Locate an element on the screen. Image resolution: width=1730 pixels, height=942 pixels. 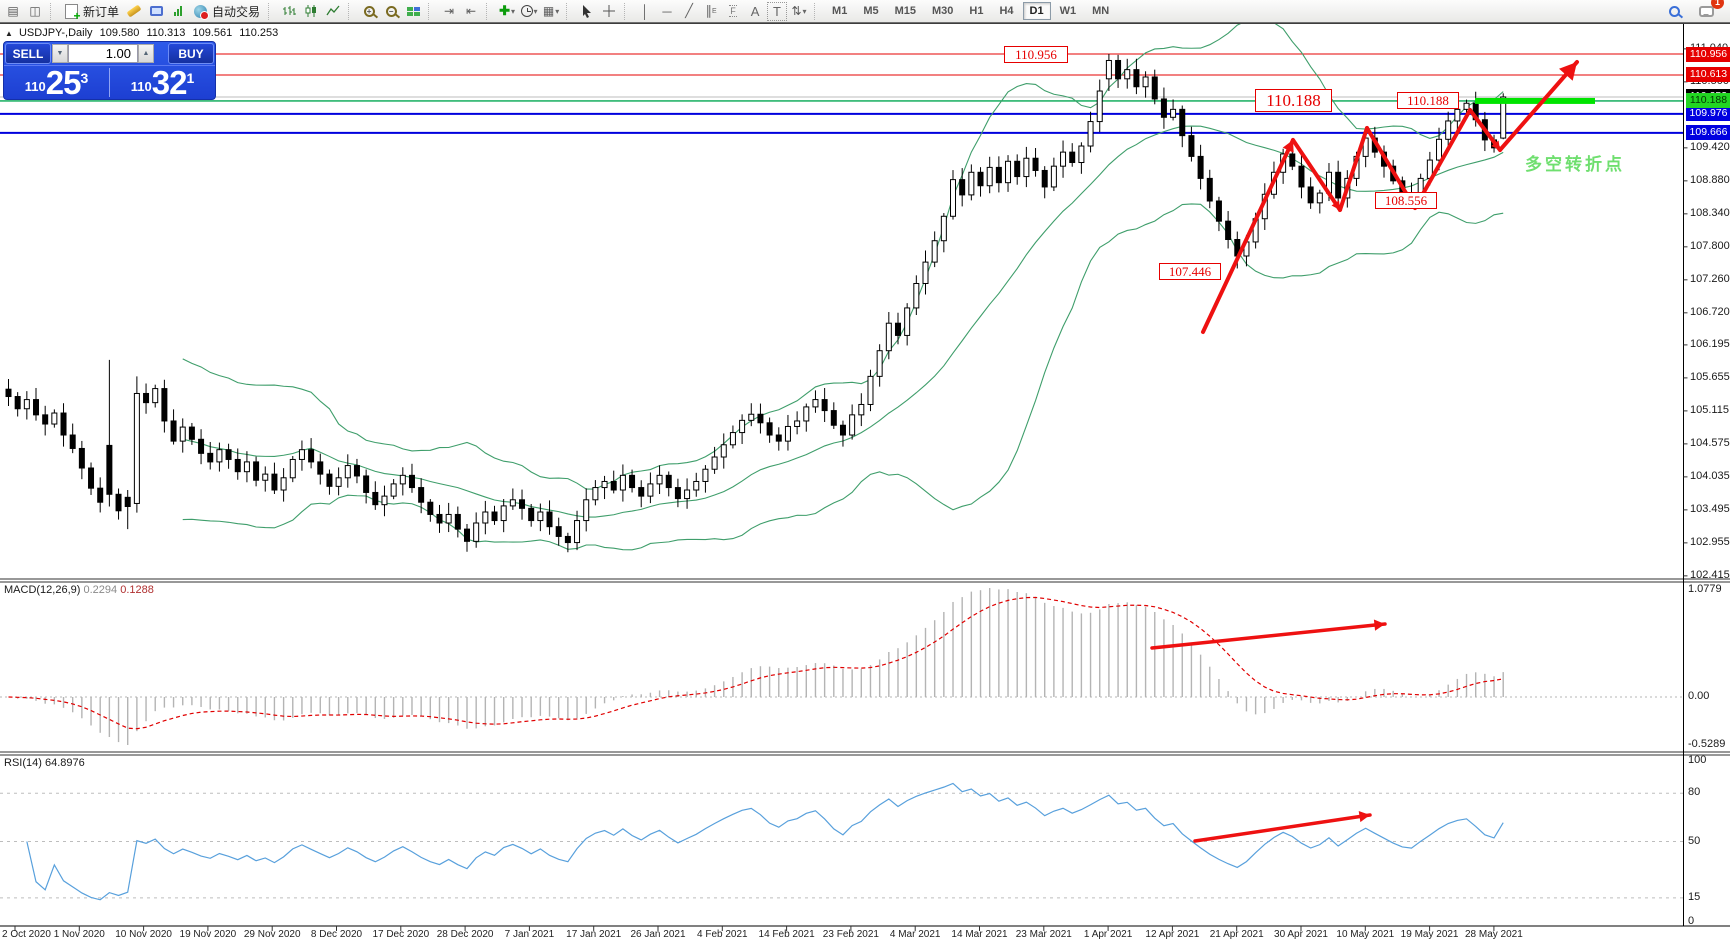
timeframe-MN: MN is located at coordinates (1101, 11).